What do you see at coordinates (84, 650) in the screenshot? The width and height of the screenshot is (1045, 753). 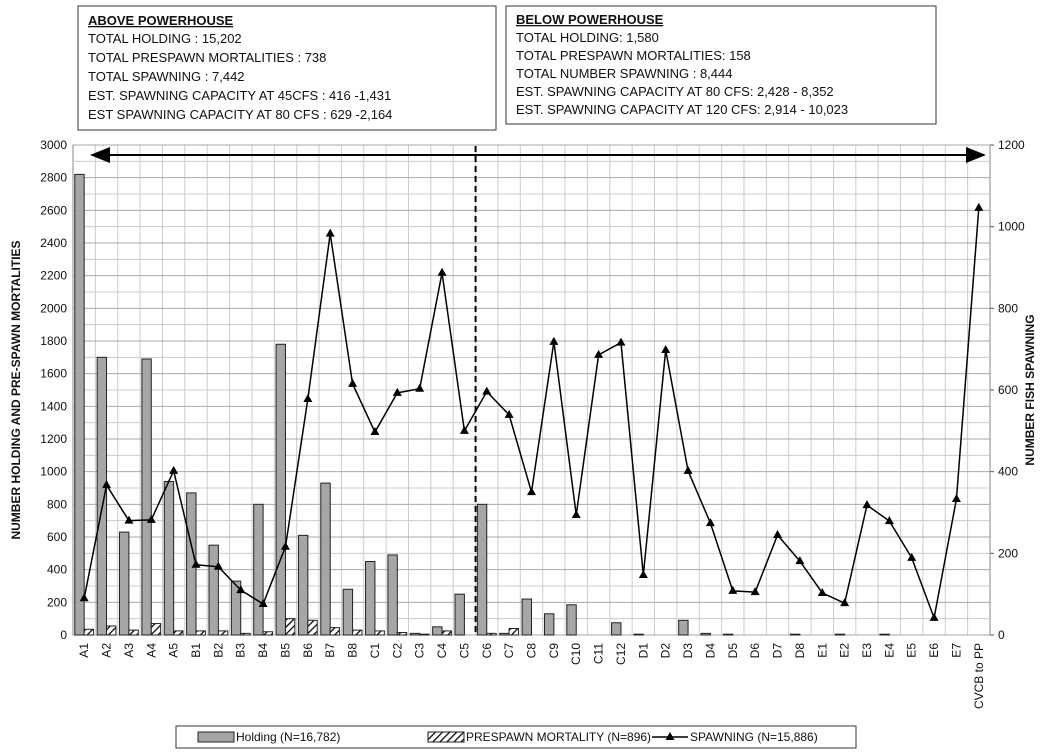 I see `x-tick-label: A1` at bounding box center [84, 650].